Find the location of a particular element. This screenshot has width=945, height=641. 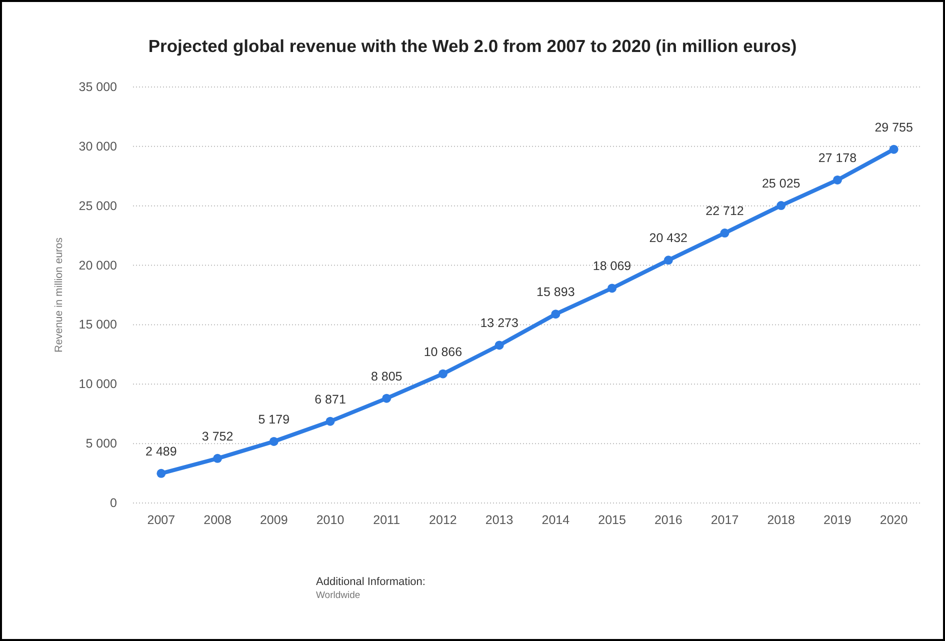

text: 6 871 is located at coordinates (330, 399).